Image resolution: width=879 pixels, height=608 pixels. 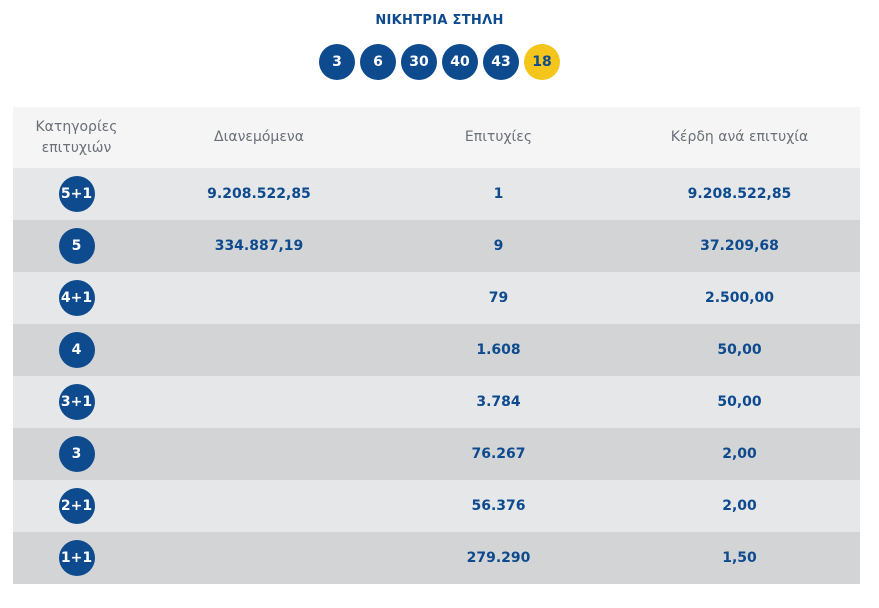 I want to click on table-row: 4+1 79 2.500,00, so click(x=436, y=298).